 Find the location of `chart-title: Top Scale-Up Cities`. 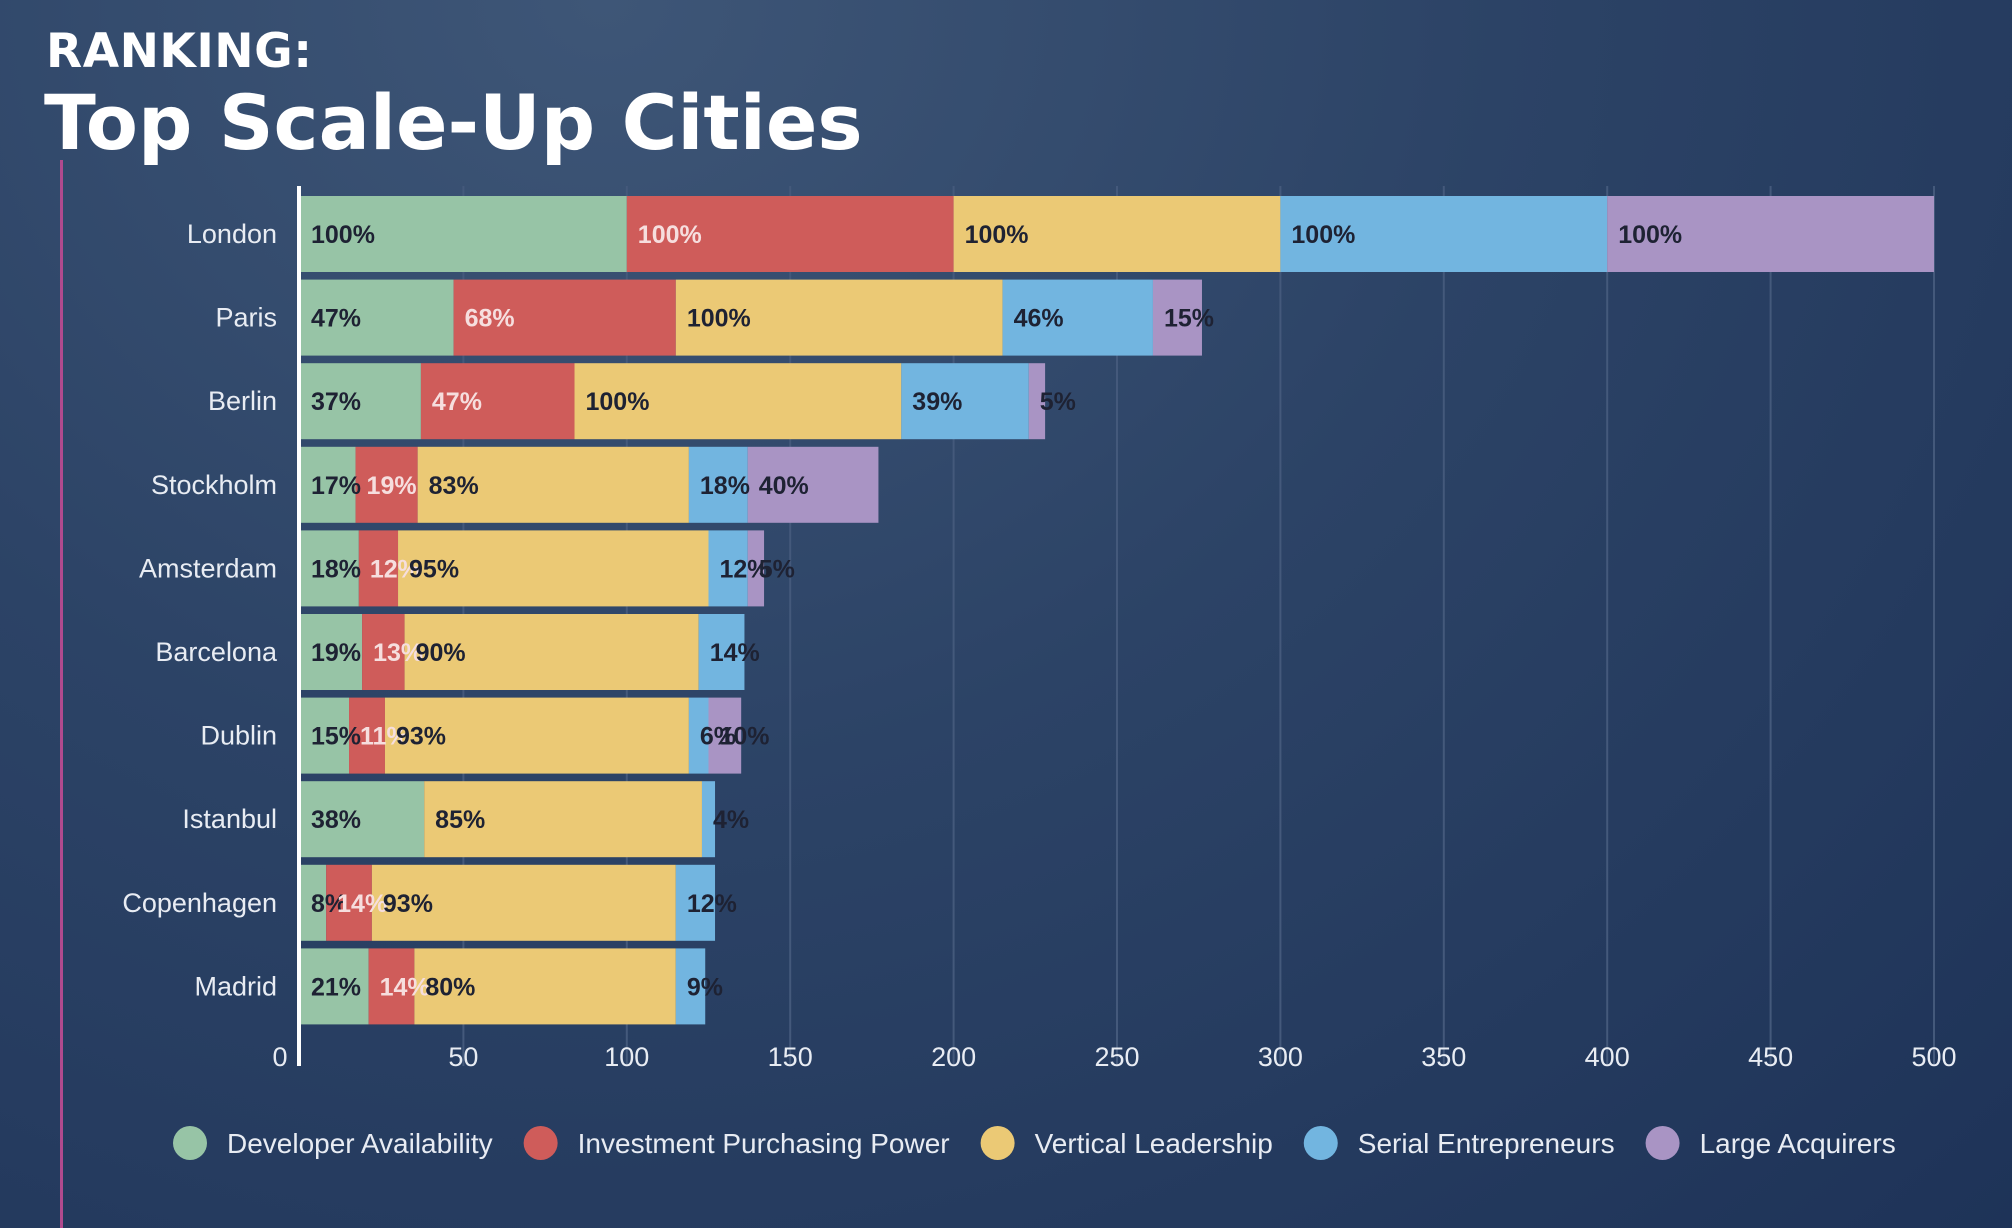

chart-title: Top Scale-Up Cities is located at coordinates (453, 122).